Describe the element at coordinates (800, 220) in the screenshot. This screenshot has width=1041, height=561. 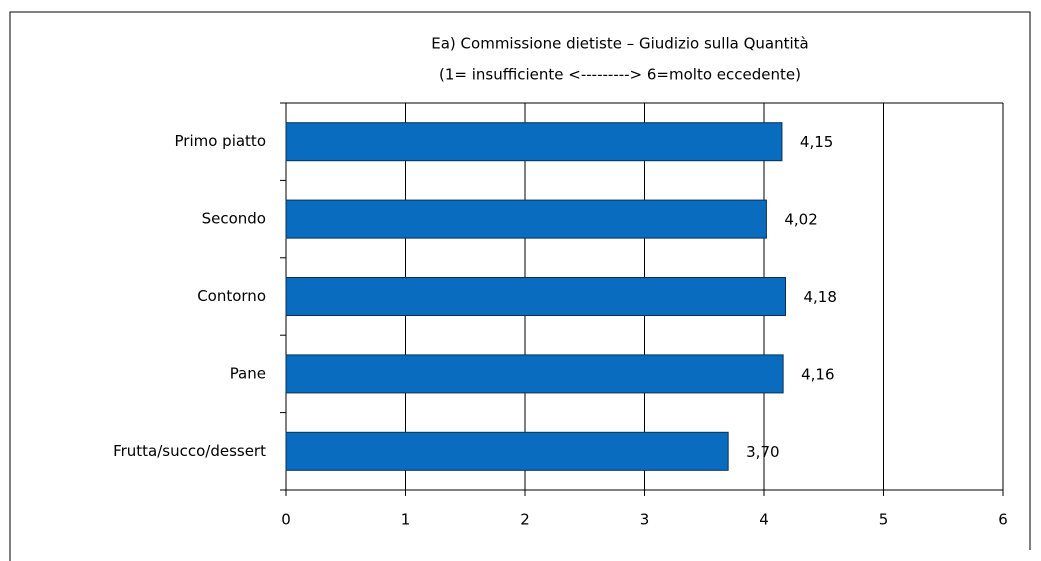
I see `data-label: 4,02` at that location.